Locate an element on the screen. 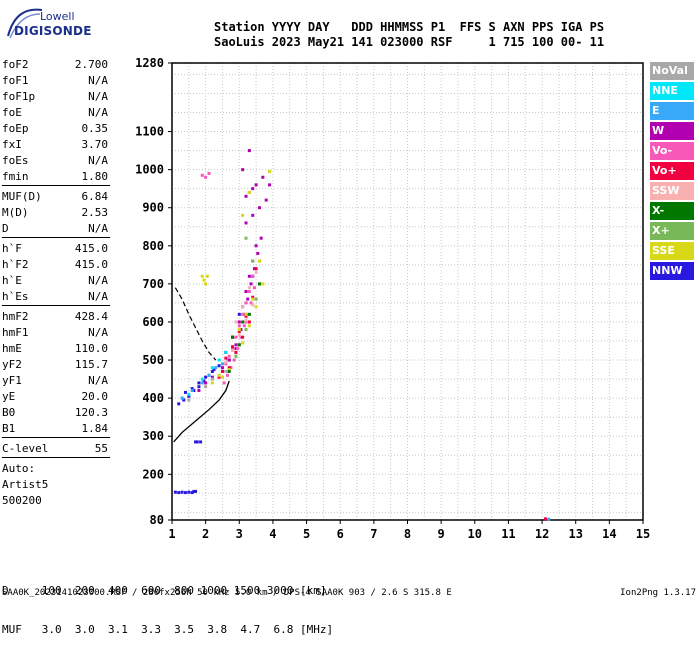  param-row: foF2 2.700 is located at coordinates (56, 64).